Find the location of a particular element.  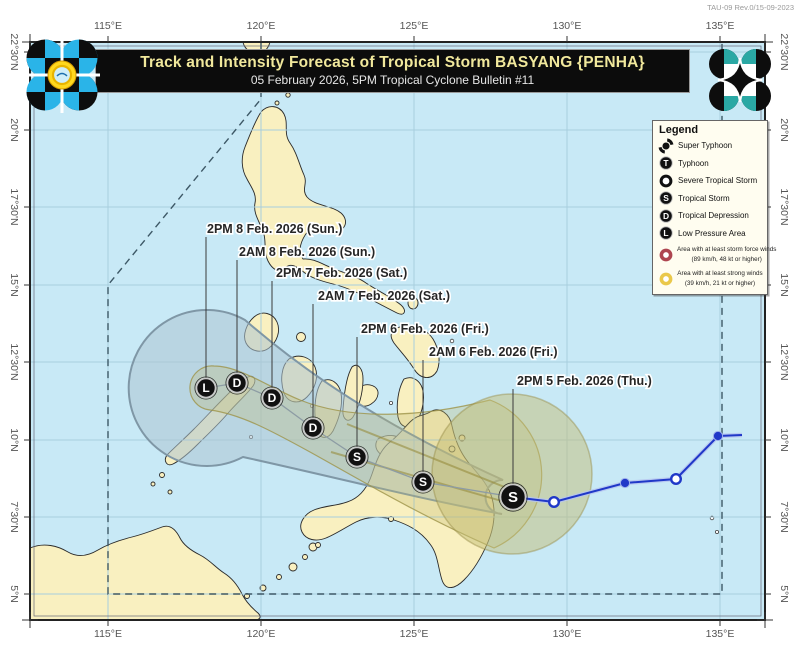

longitude-label-top: 135°E is located at coordinates (720, 26).